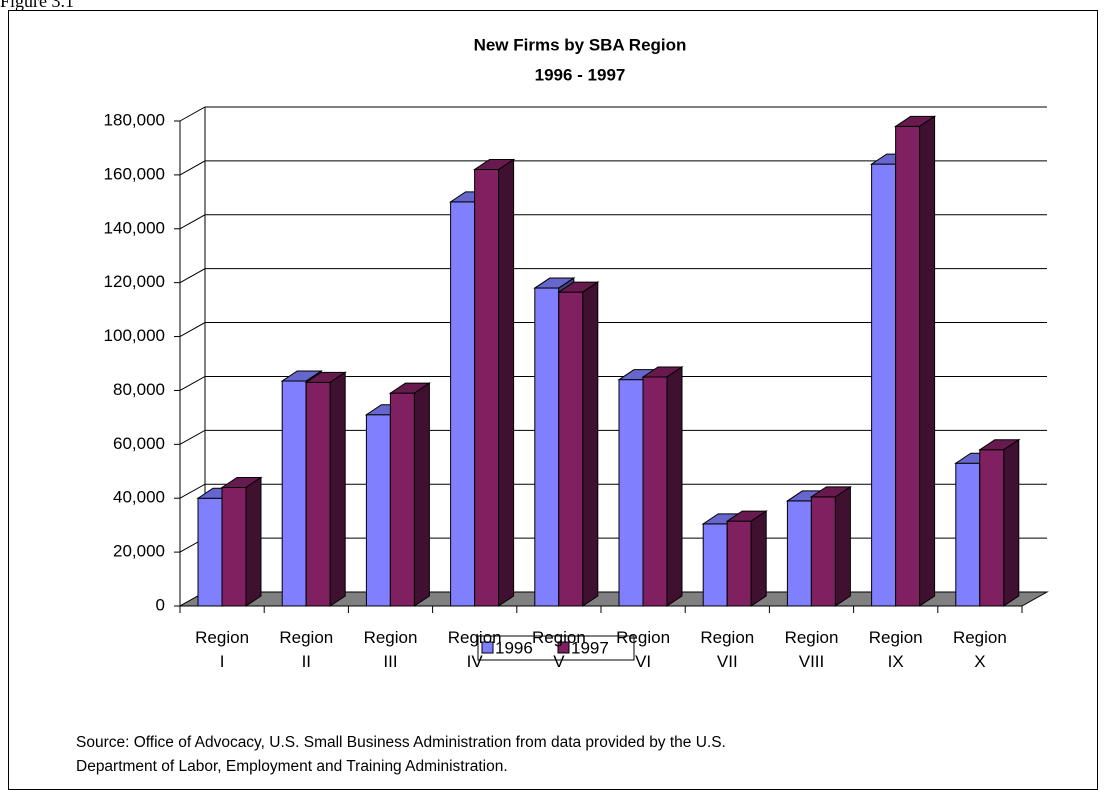 The image size is (1109, 790). I want to click on x-tick-label: Region X, so click(979, 649).